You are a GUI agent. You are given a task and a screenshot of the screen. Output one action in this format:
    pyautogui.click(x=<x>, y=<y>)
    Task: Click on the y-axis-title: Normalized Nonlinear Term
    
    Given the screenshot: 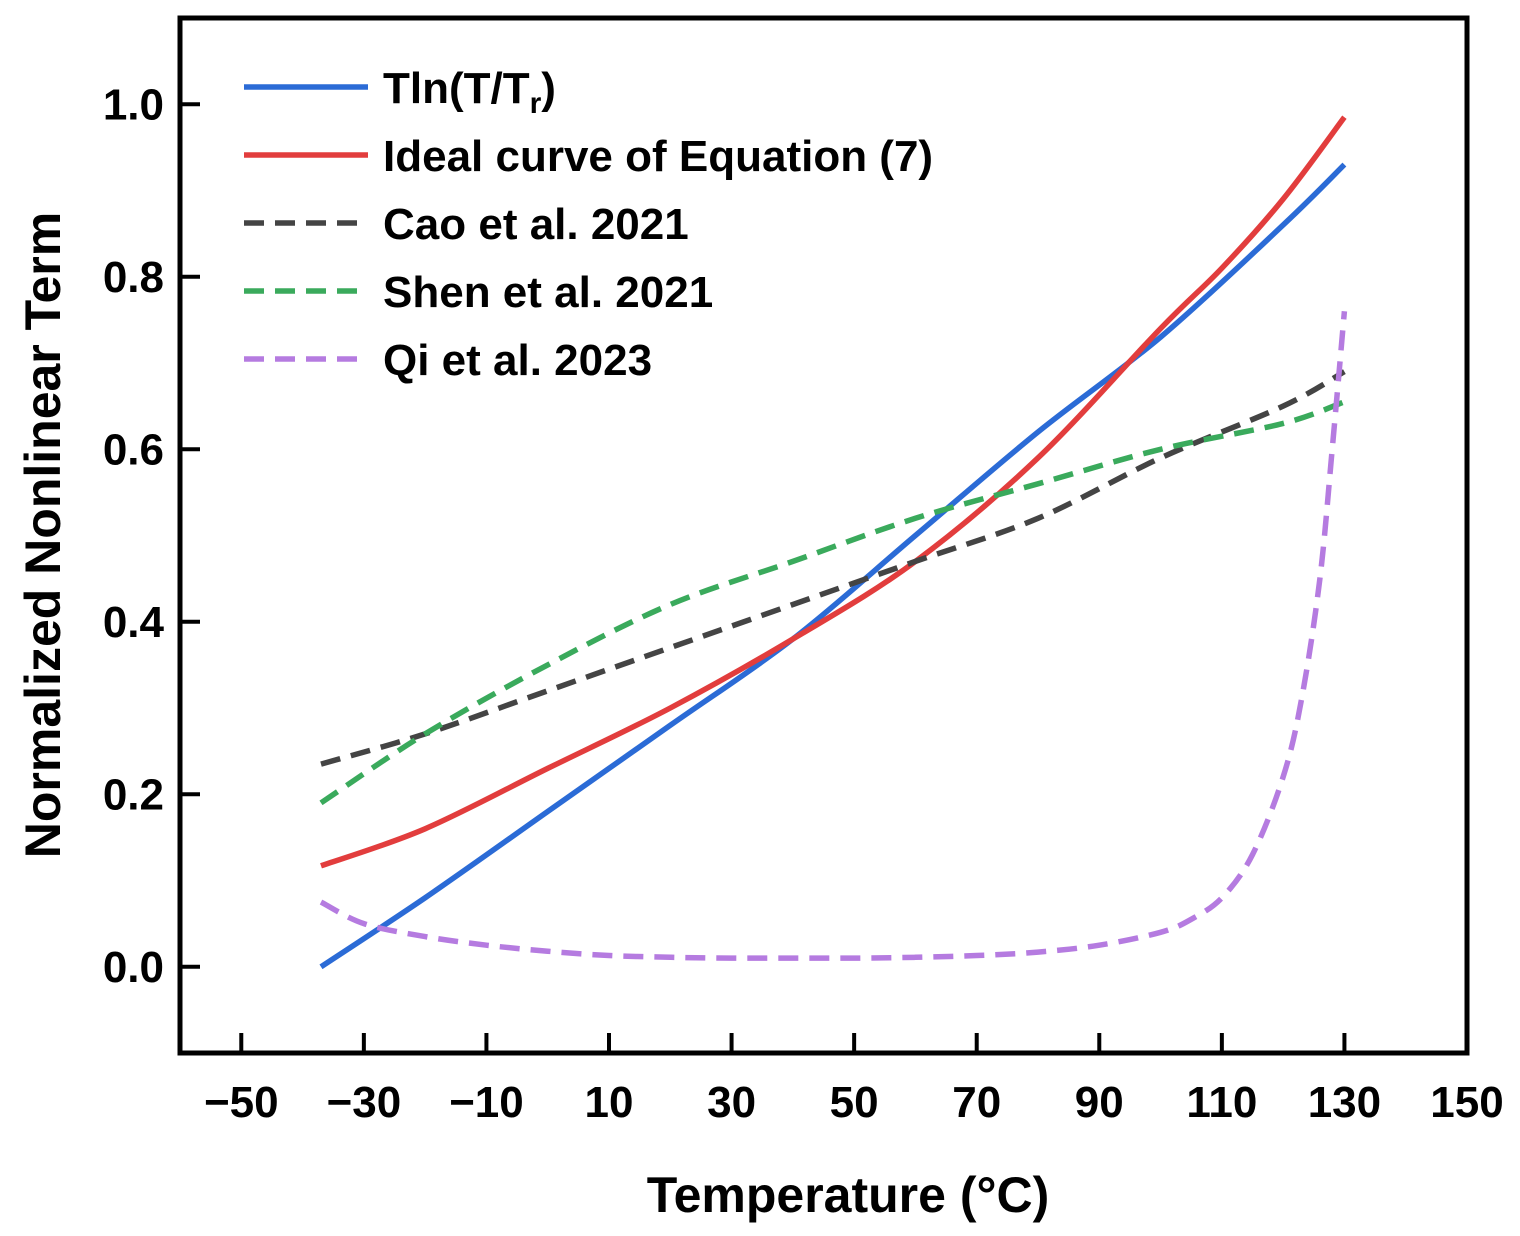 What is the action you would take?
    pyautogui.click(x=43, y=535)
    